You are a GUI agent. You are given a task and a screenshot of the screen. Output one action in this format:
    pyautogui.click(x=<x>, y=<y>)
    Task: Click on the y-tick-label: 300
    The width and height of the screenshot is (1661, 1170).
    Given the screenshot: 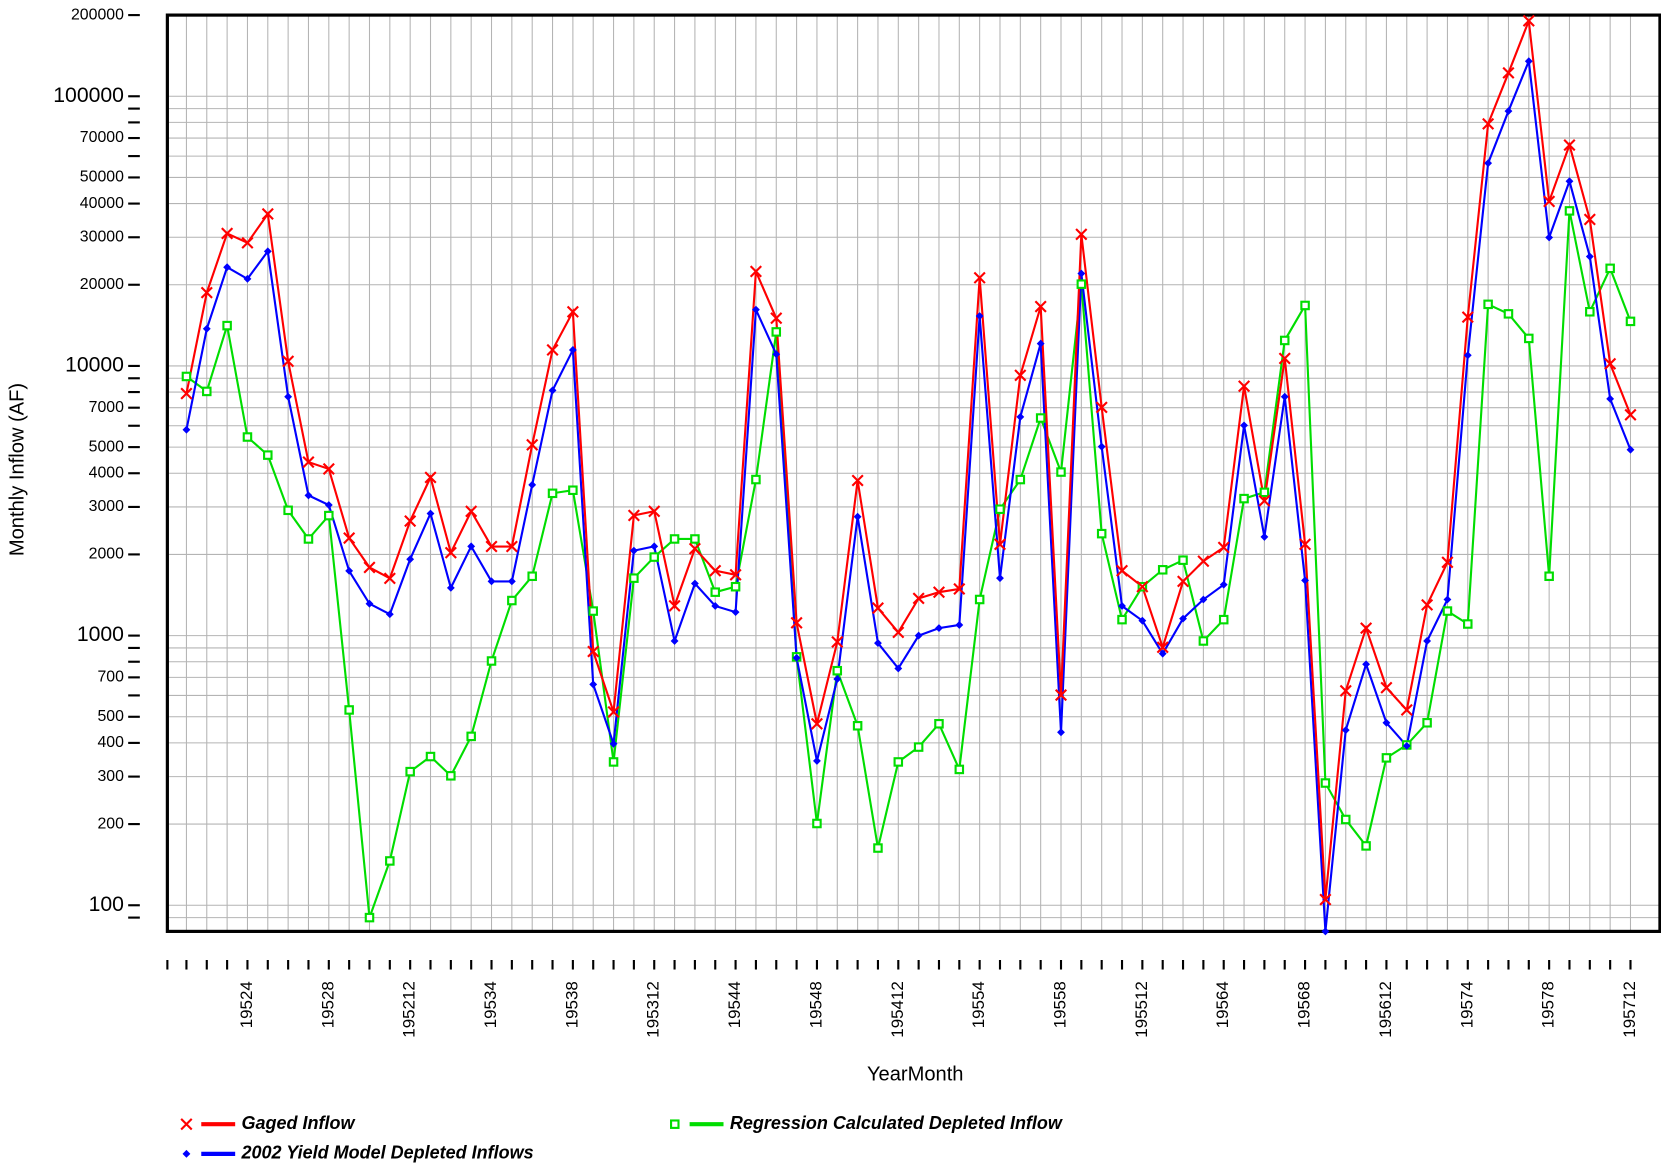 What is the action you would take?
    pyautogui.click(x=110, y=776)
    